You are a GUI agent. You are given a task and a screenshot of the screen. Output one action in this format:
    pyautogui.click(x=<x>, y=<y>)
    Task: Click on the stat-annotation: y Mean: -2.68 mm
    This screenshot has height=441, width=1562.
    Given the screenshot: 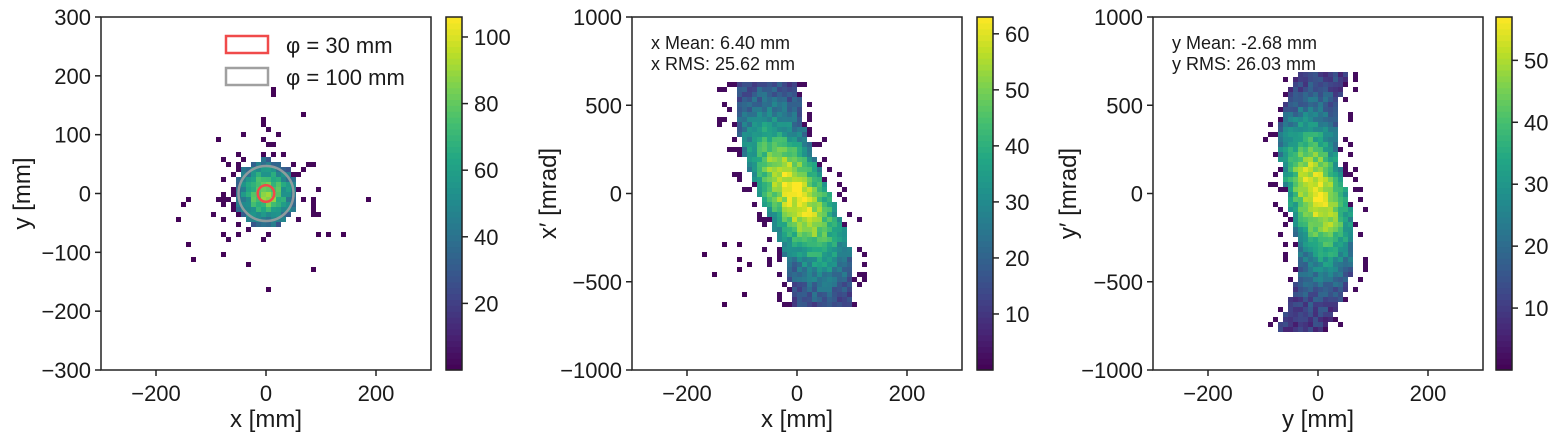 What is the action you would take?
    pyautogui.click(x=1244, y=43)
    